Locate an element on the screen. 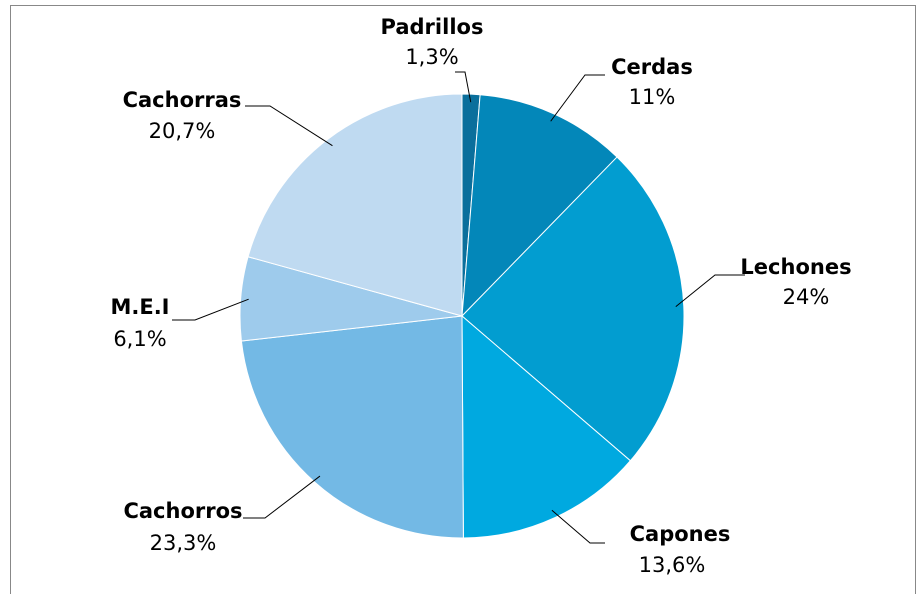 The width and height of the screenshot is (917, 594). slice-value: 24% is located at coordinates (806, 297).